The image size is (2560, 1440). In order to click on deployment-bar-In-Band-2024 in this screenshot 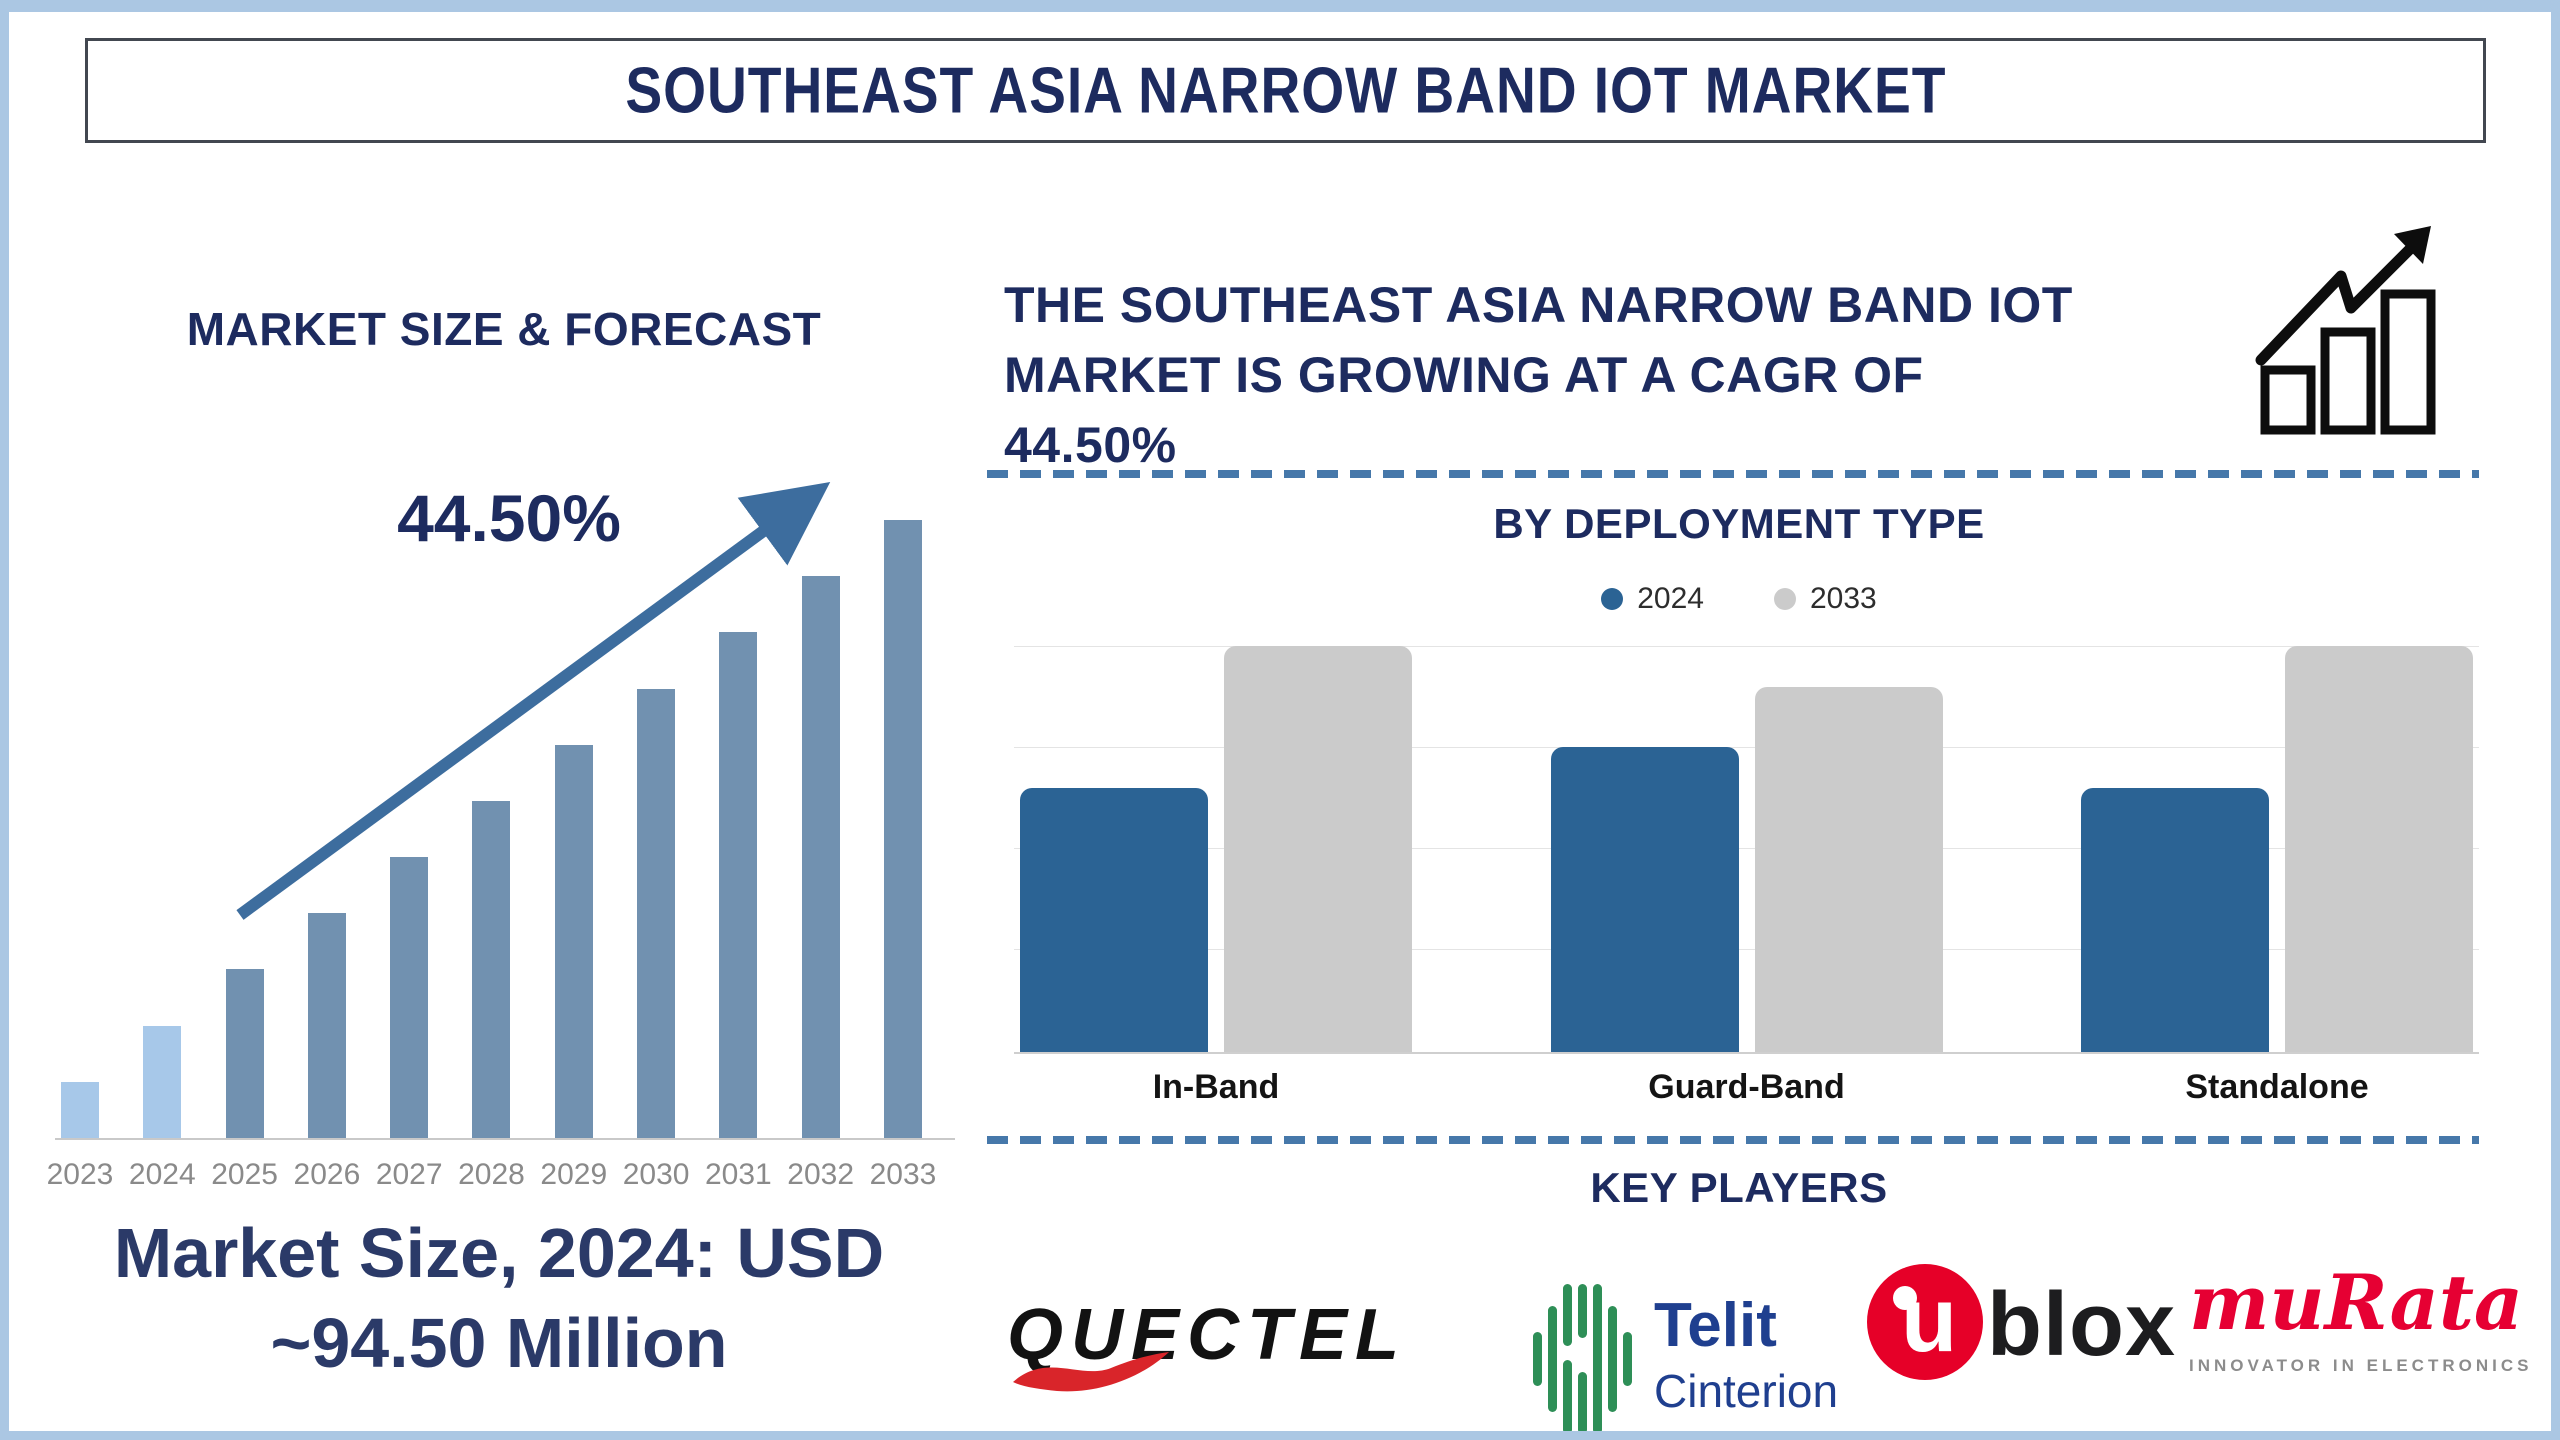, I will do `click(1114, 920)`.